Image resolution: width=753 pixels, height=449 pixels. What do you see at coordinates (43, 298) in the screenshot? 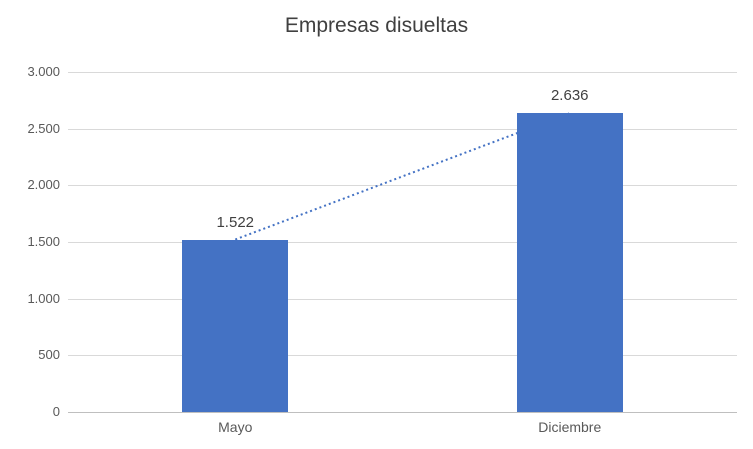
I see `y-axis-tick-label: 1.000` at bounding box center [43, 298].